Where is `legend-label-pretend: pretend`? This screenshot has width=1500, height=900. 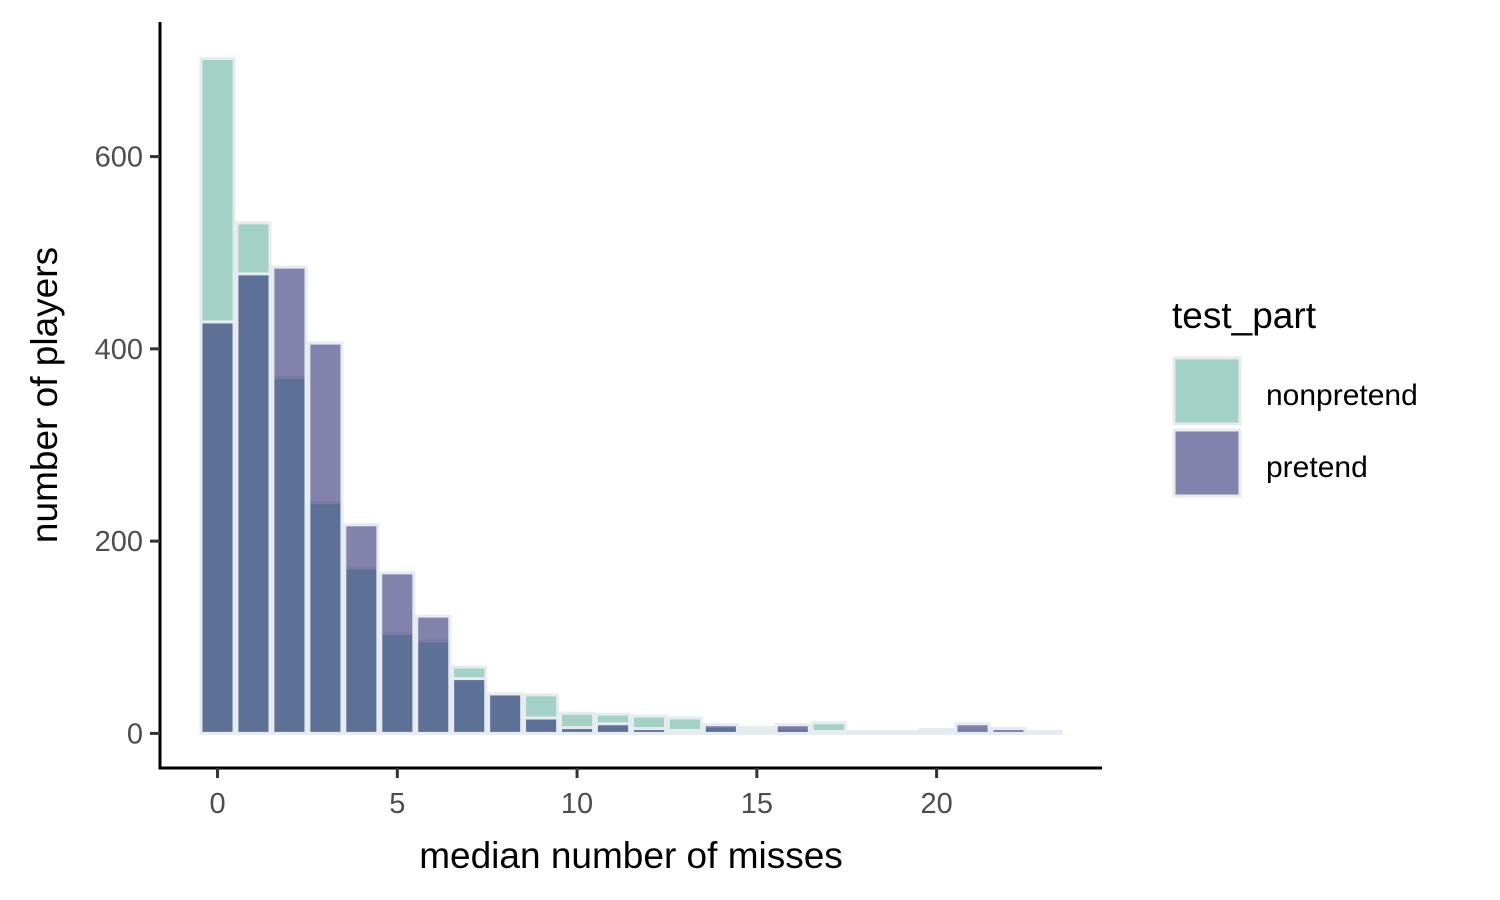
legend-label-pretend: pretend is located at coordinates (1317, 467).